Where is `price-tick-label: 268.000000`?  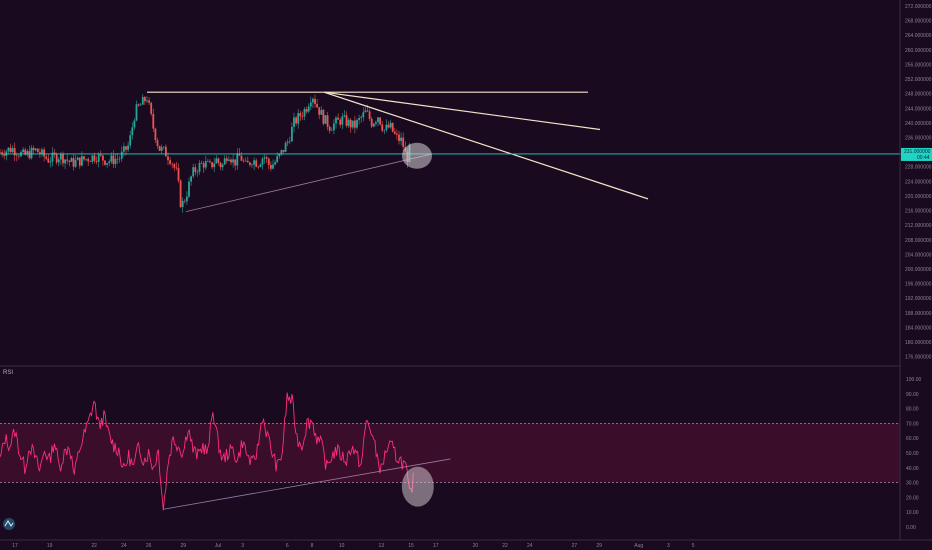 price-tick-label: 268.000000 is located at coordinates (918, 22).